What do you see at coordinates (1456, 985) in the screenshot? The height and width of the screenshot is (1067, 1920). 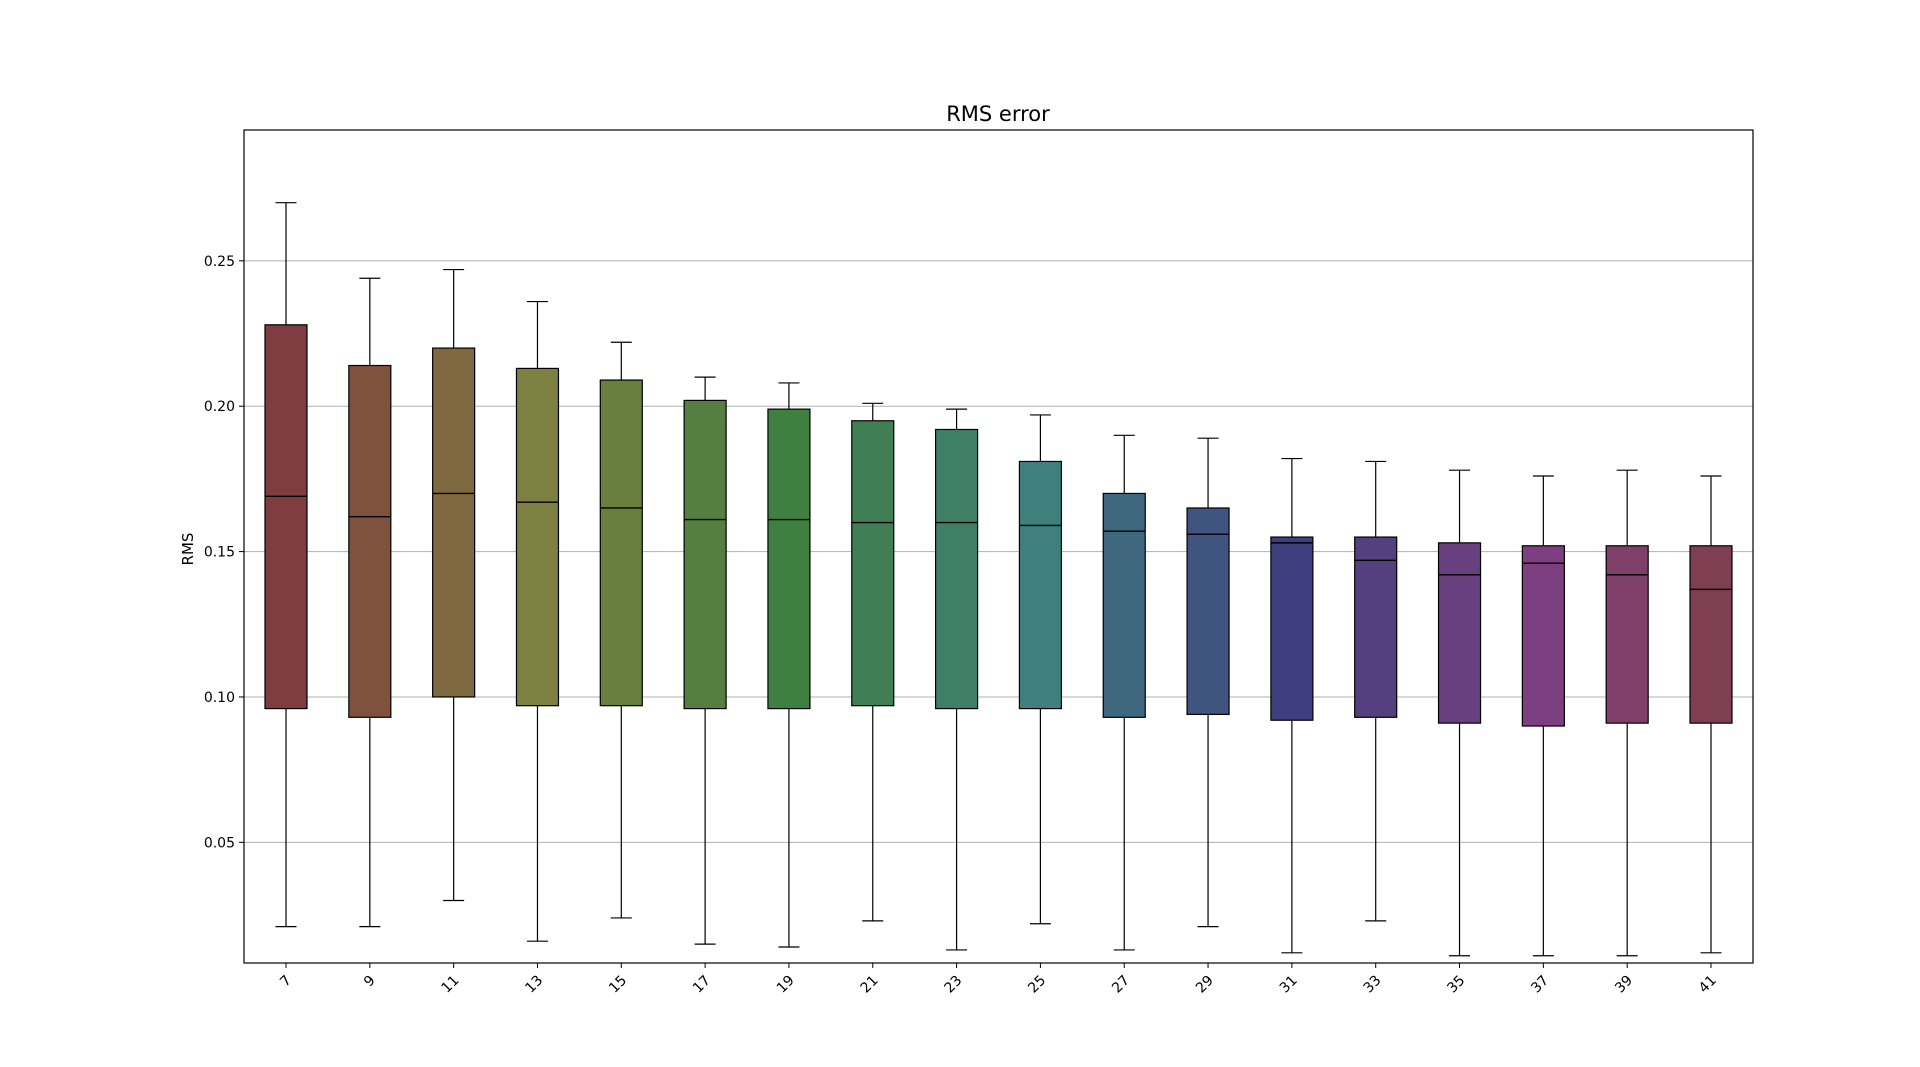 I see `x-tick-label: 35` at bounding box center [1456, 985].